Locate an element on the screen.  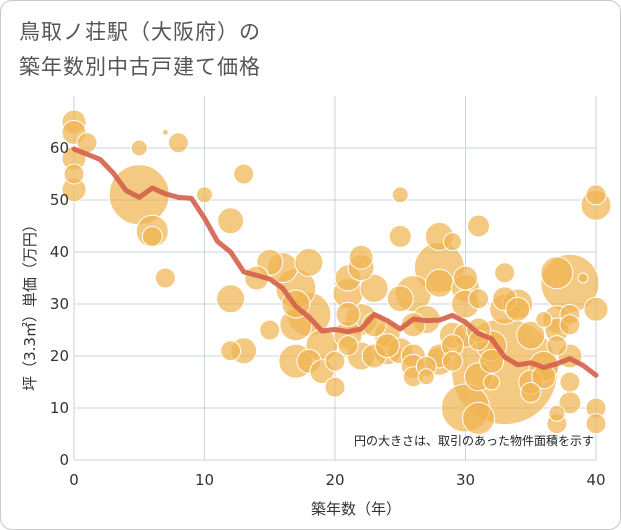
y-tick-label: 50 is located at coordinates (59, 200).